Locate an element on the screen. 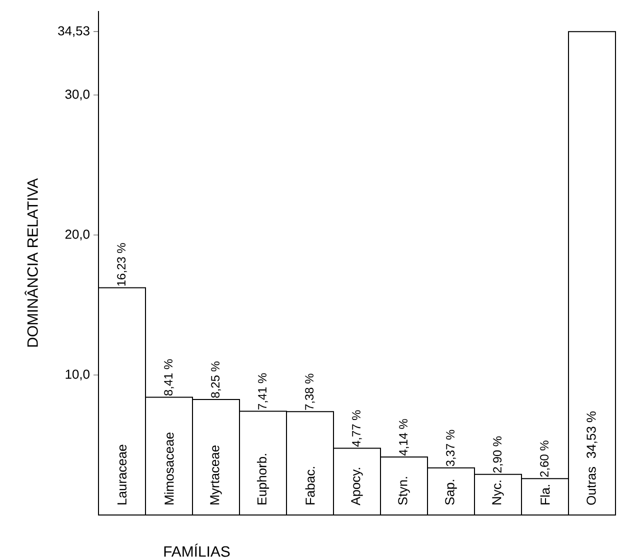  data-label: 16,23 % is located at coordinates (122, 264).